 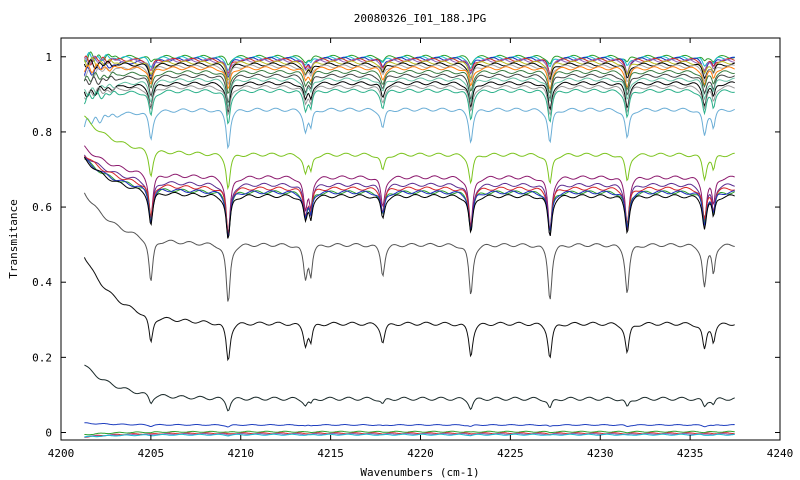 What do you see at coordinates (13, 238) in the screenshot?
I see `y-axis-title: Transmitance` at bounding box center [13, 238].